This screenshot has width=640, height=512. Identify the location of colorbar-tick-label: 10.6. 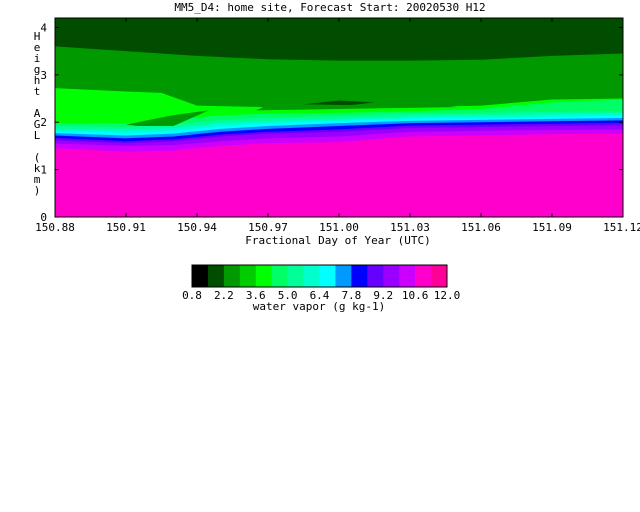
(415, 295).